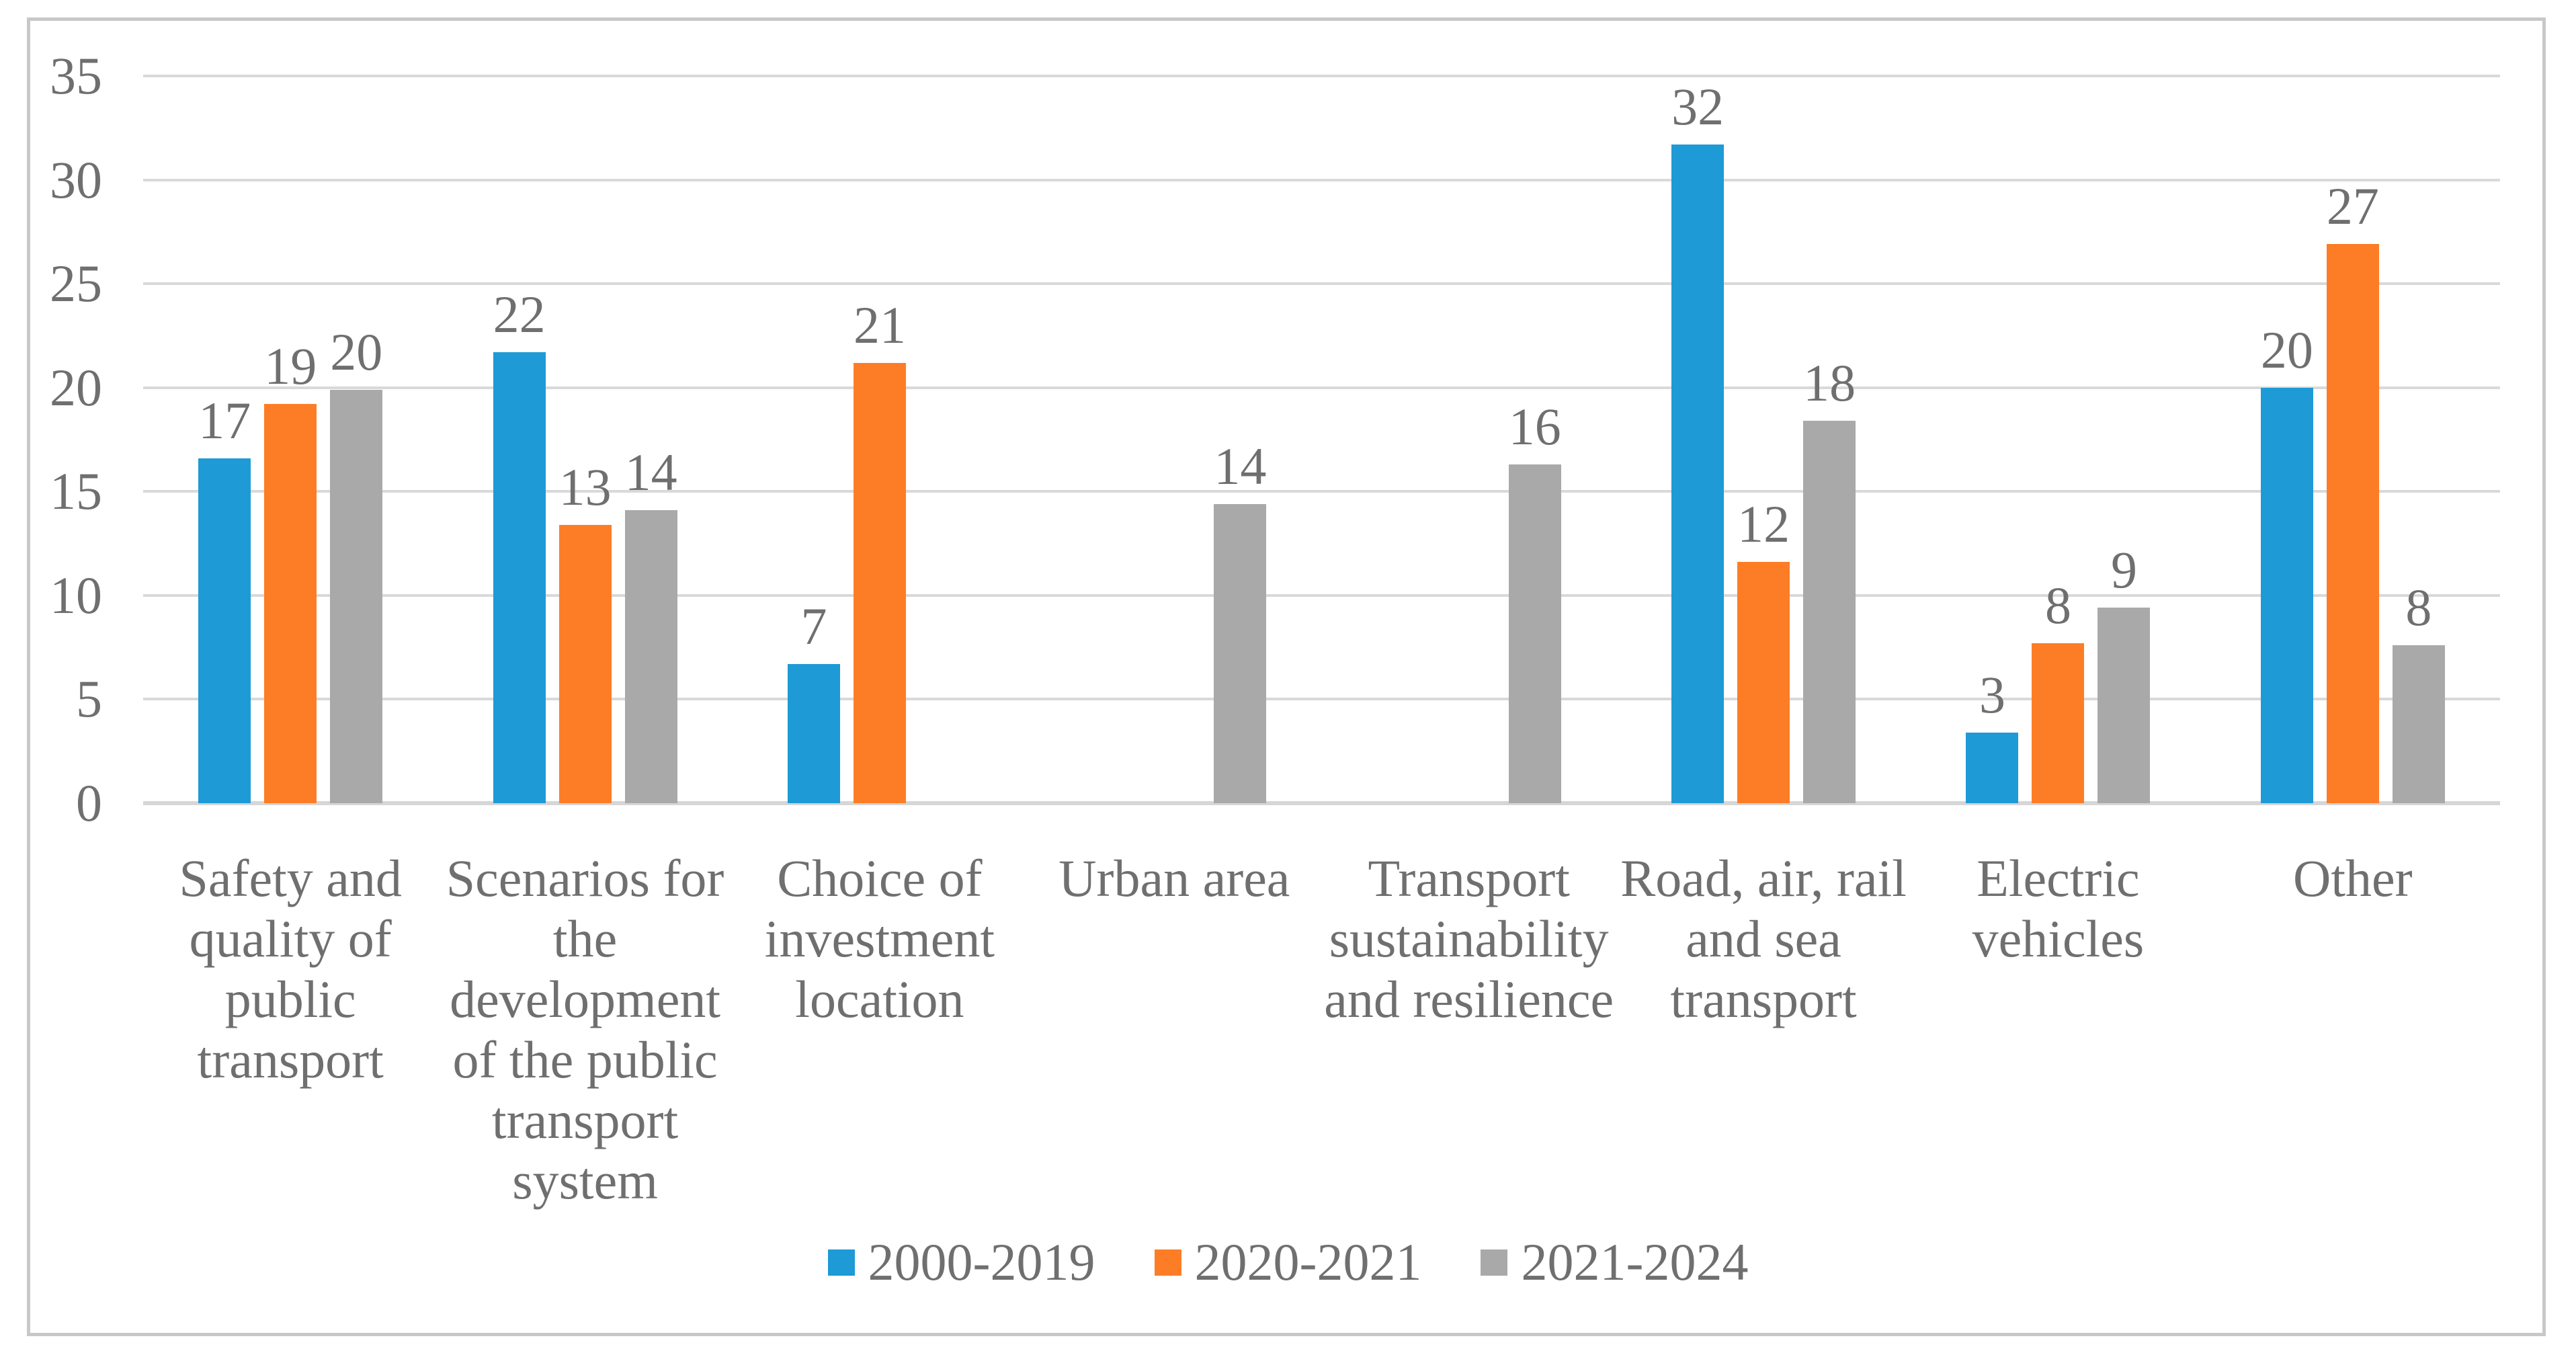 The height and width of the screenshot is (1355, 2576). Describe the element at coordinates (1698, 107) in the screenshot. I see `data-label-2000-2019-category-6: 32` at that location.